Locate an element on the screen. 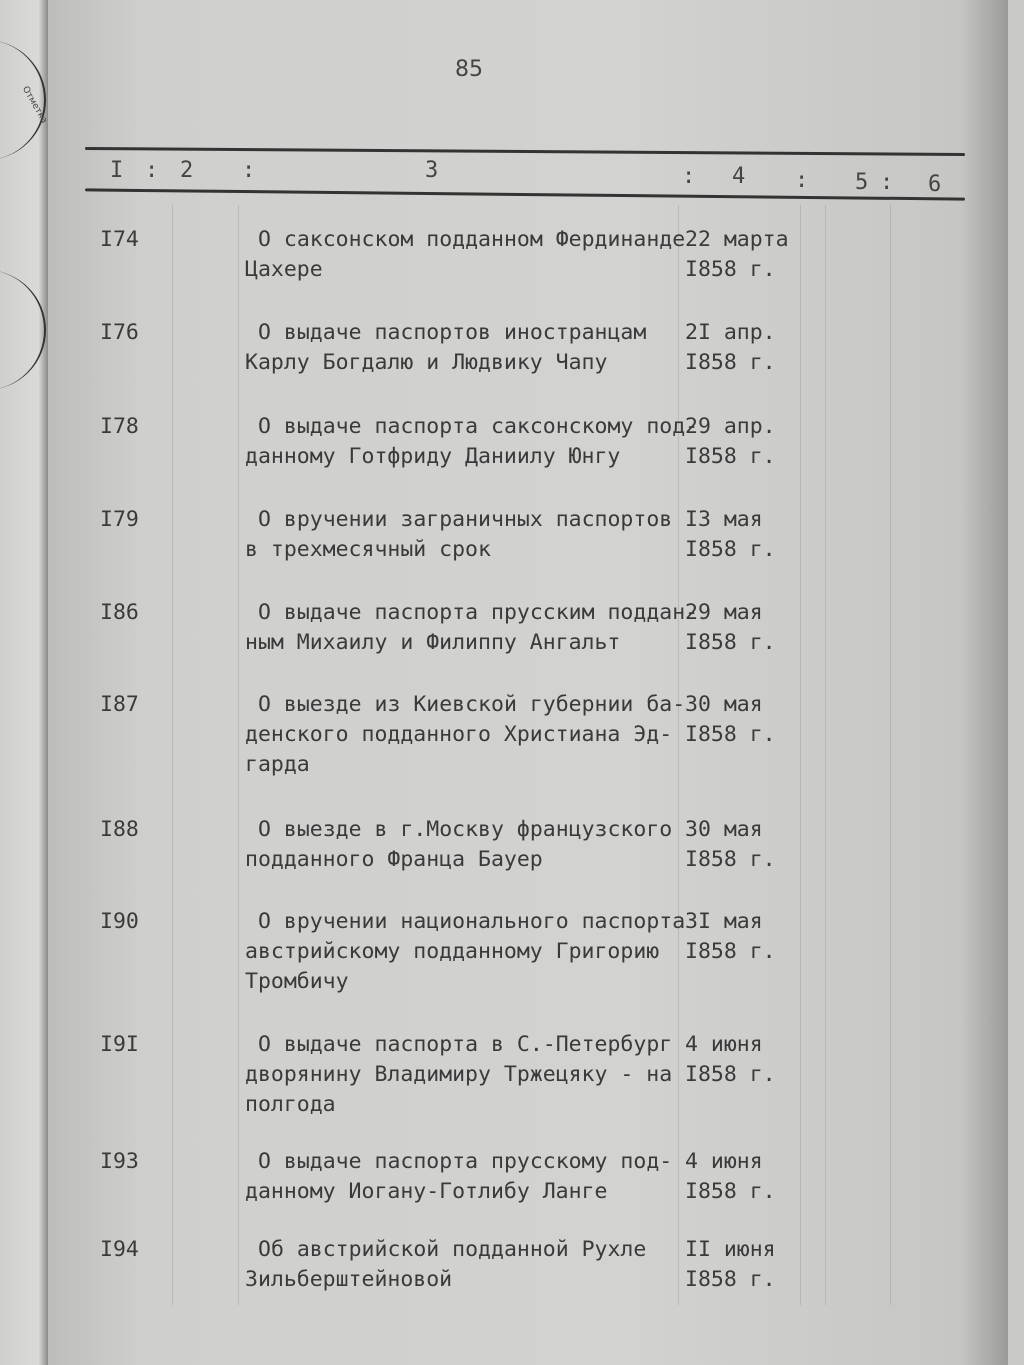 Image resolution: width=1024 pixels, height=1365 pixels. case-number: I78 is located at coordinates (119, 426).